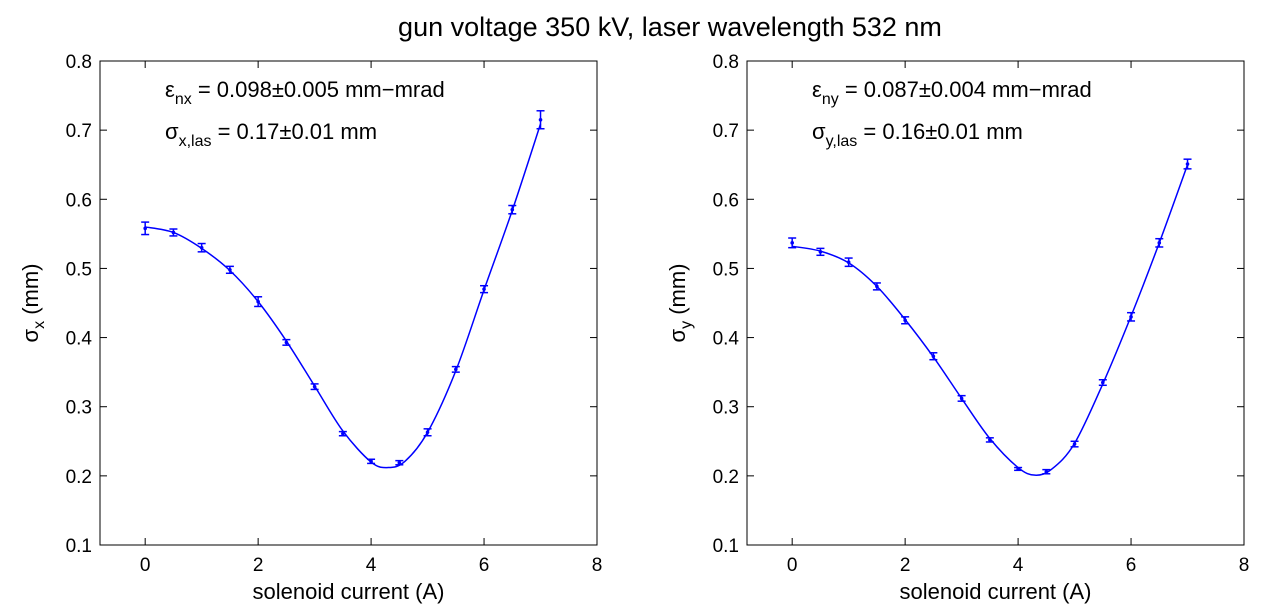 The width and height of the screenshot is (1267, 613). I want to click on x-tick-label: 0, so click(792, 565).